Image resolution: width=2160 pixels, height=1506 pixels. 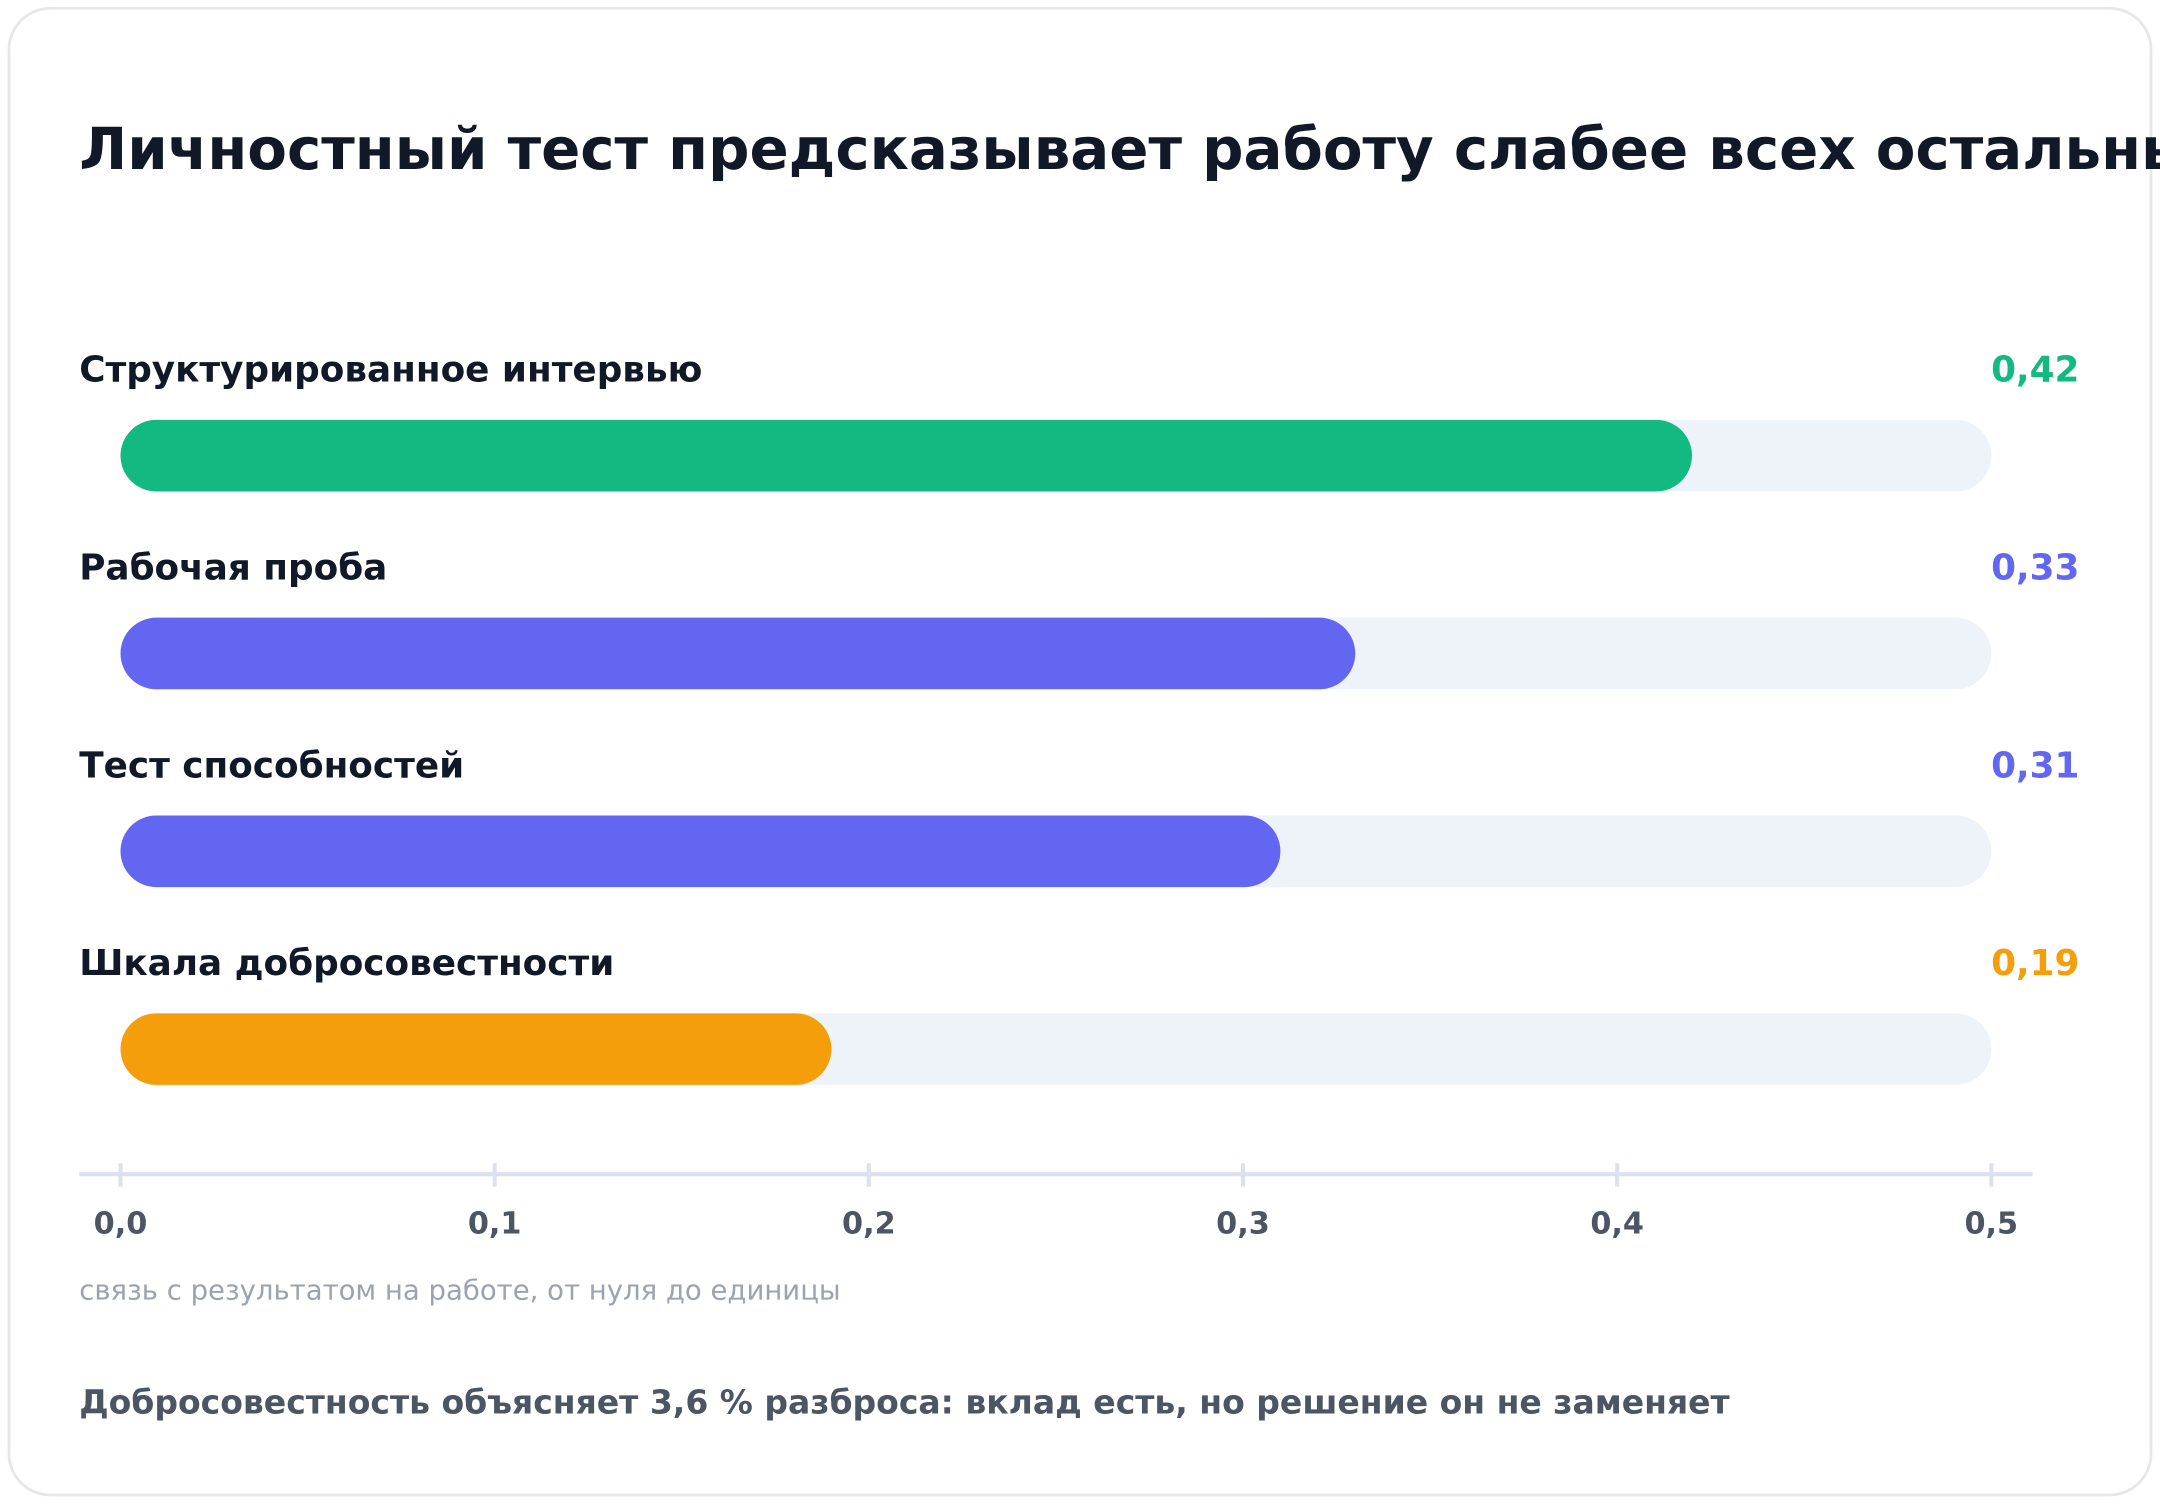 What do you see at coordinates (2035, 370) in the screenshot?
I see `value-label: 0,42` at bounding box center [2035, 370].